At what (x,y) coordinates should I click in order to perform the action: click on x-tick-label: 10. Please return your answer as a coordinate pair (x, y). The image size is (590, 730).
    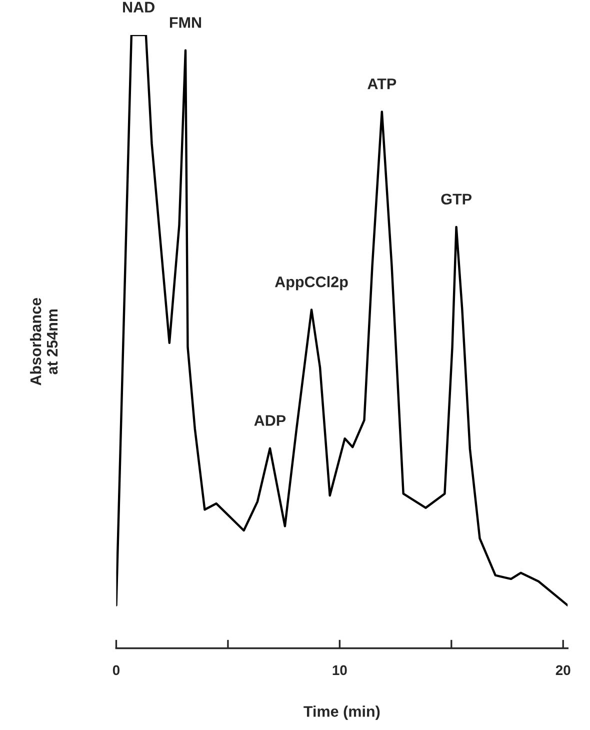
    Looking at the image, I should click on (339, 670).